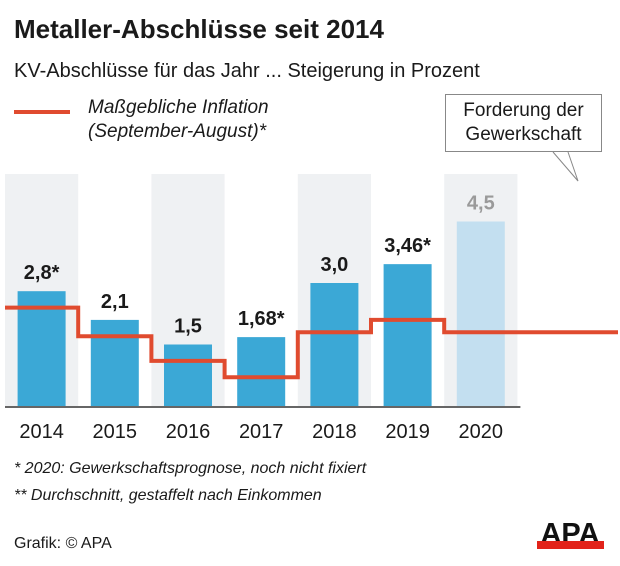 This screenshot has width=620, height=566. I want to click on bar-2014, so click(41, 348).